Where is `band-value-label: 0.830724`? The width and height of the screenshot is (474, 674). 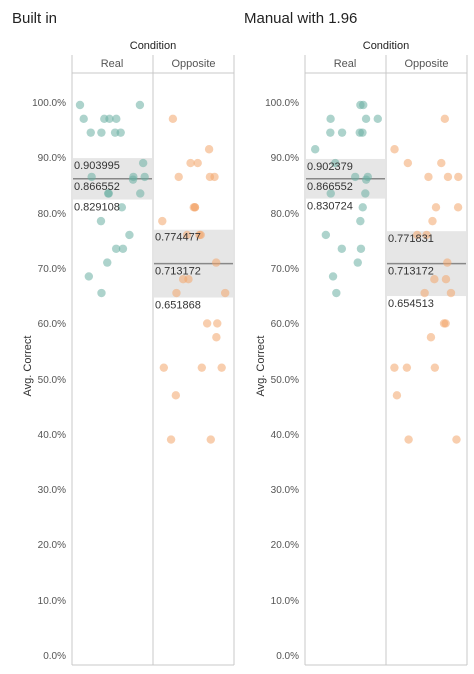
band-value-label: 0.830724 is located at coordinates (330, 207).